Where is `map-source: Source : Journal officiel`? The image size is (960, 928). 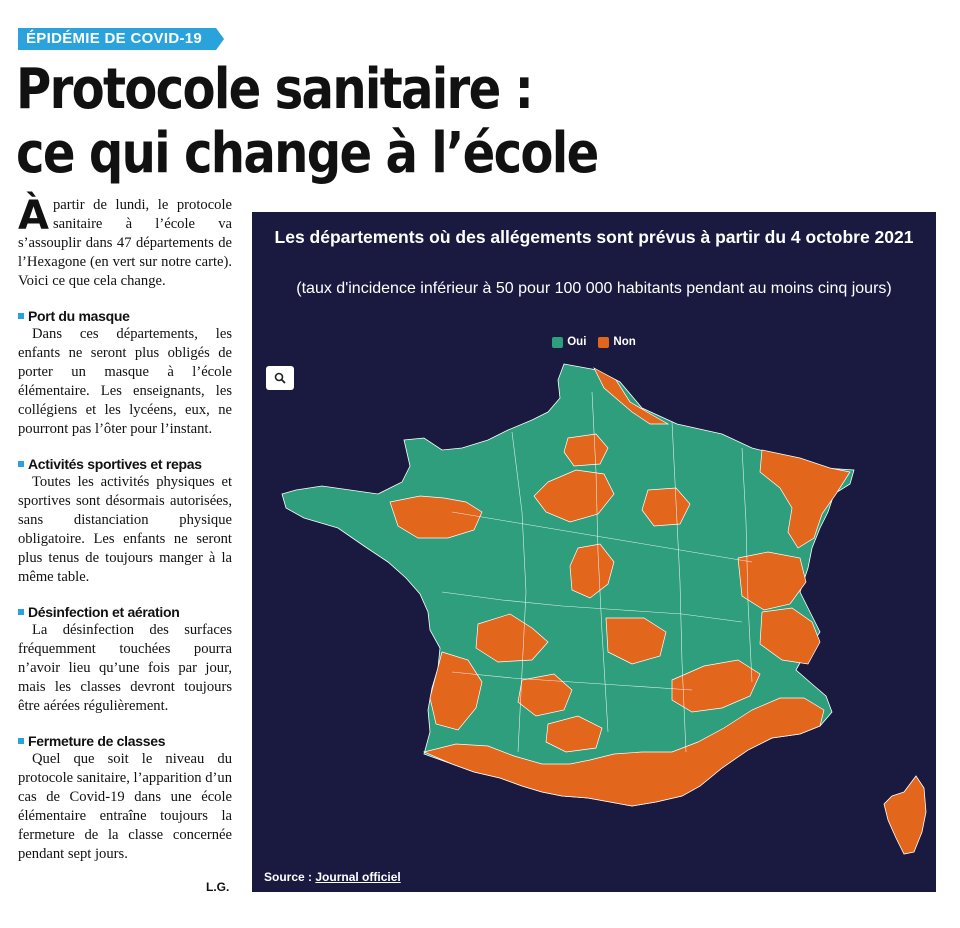
map-source: Source : Journal officiel is located at coordinates (332, 877).